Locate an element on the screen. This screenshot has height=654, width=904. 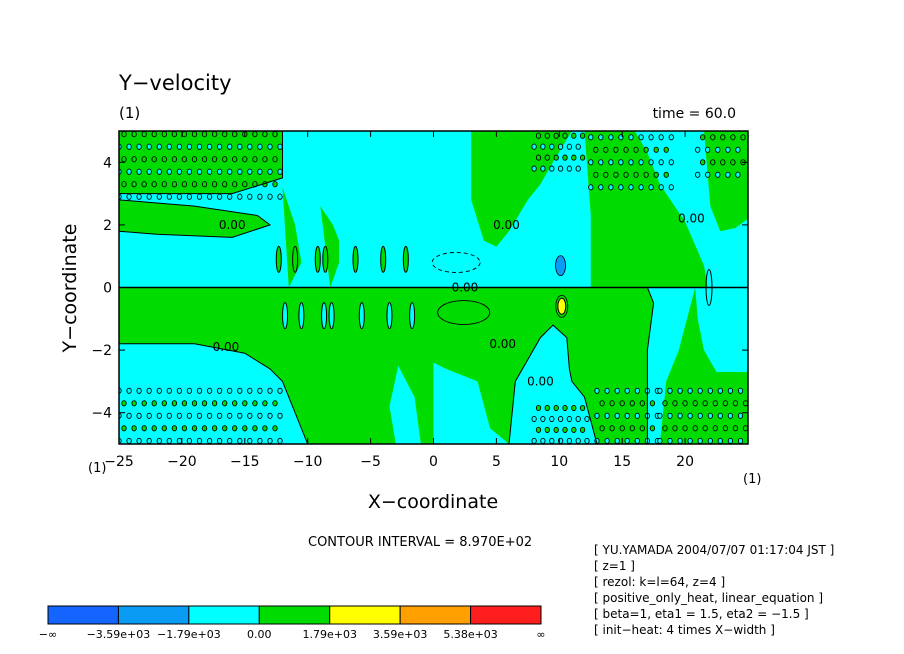
x-tick-label-4: −5 is located at coordinates (370, 462).